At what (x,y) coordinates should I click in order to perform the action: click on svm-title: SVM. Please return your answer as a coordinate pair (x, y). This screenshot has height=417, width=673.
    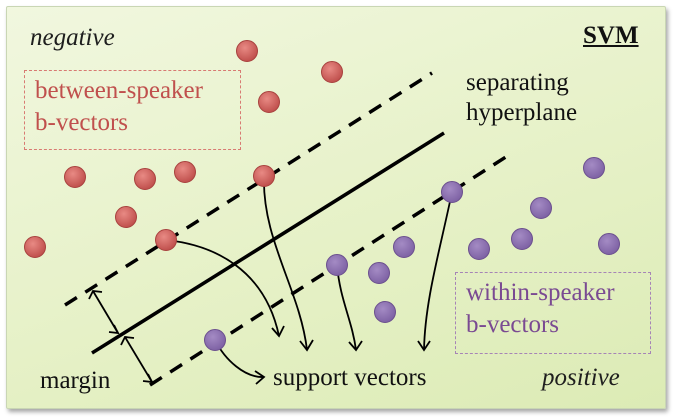
    Looking at the image, I should click on (611, 35).